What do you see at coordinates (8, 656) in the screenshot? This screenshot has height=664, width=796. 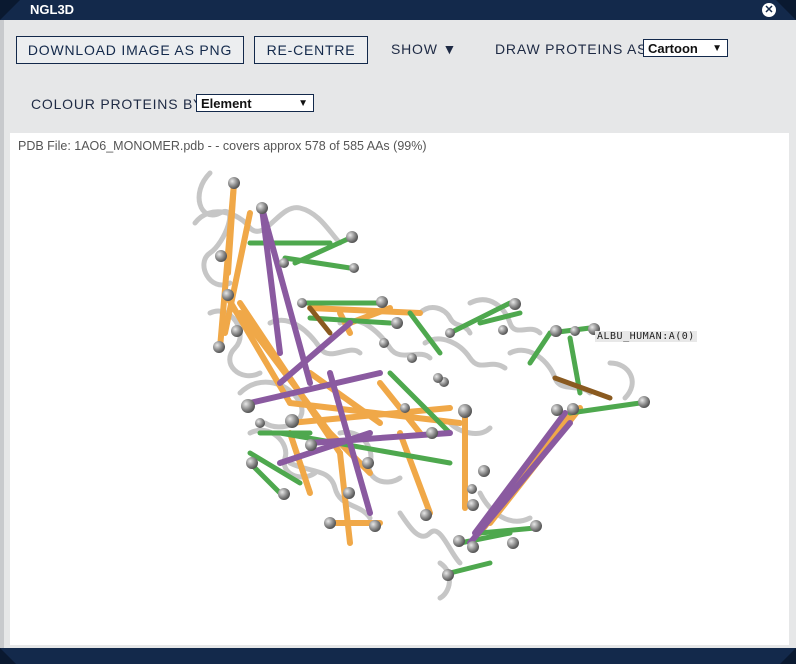 I see `bottombar-corner-left` at bounding box center [8, 656].